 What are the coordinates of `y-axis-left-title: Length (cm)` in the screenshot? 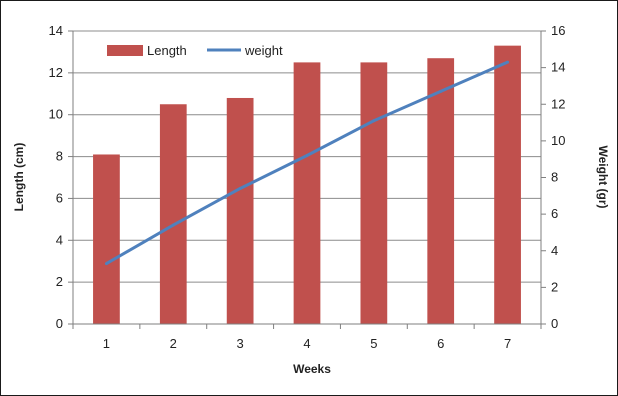 It's located at (19, 177).